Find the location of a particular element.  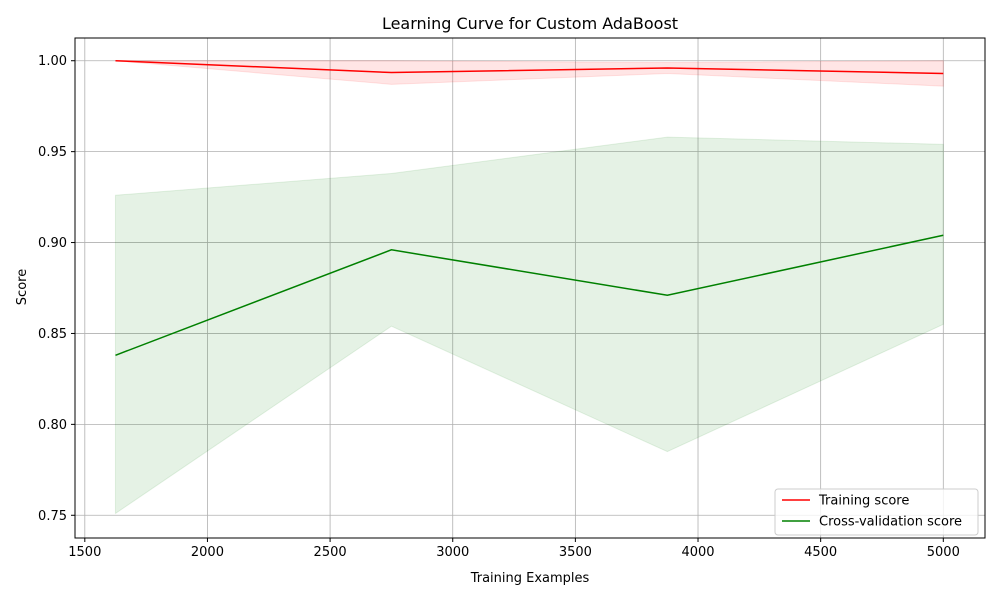

legend-label: Cross-validation score is located at coordinates (890, 522).